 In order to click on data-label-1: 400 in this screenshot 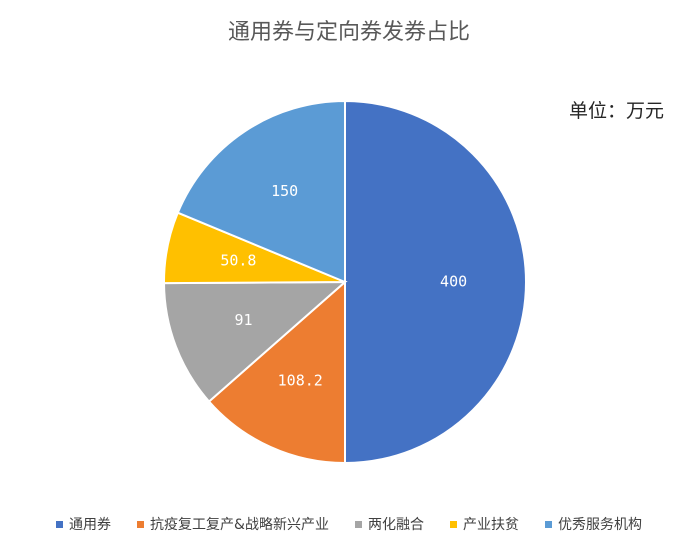, I will do `click(453, 282)`.